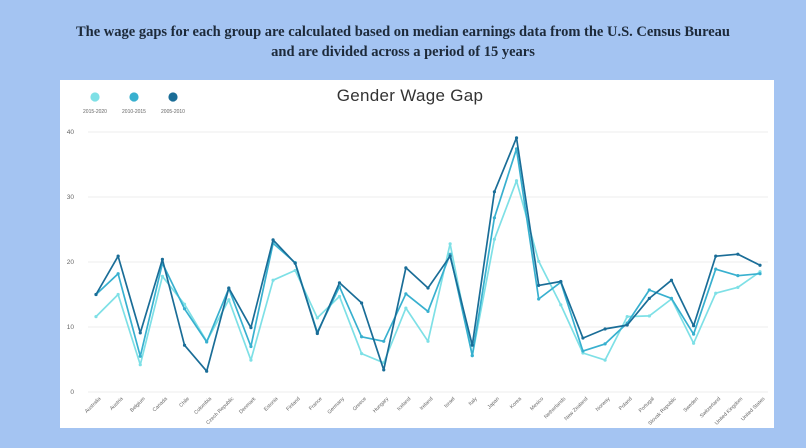 The height and width of the screenshot is (448, 806). I want to click on y-tick-label: 40, so click(71, 132).